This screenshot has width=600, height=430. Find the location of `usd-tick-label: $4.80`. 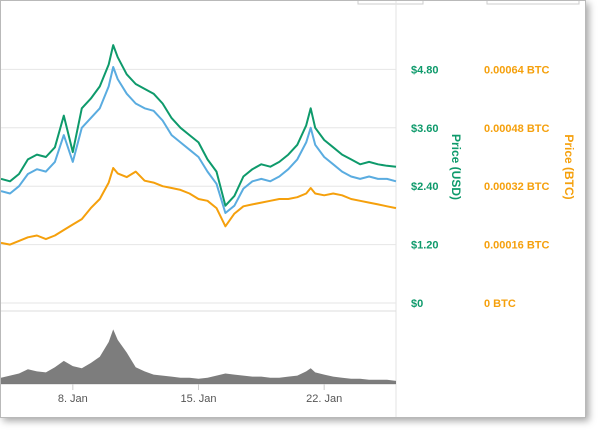

usd-tick-label: $4.80 is located at coordinates (425, 70).